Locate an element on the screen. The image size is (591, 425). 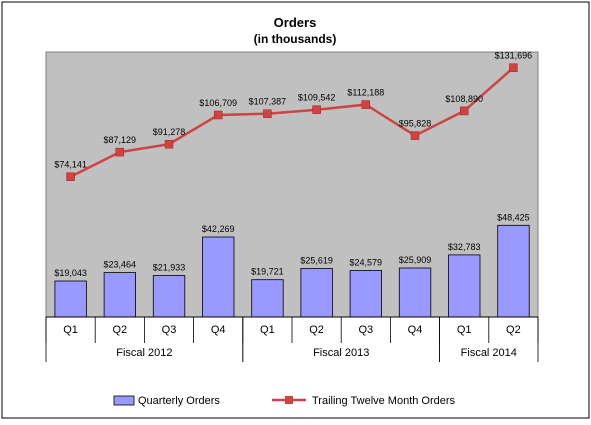
group-label: Fiscal 2013 is located at coordinates (341, 353).